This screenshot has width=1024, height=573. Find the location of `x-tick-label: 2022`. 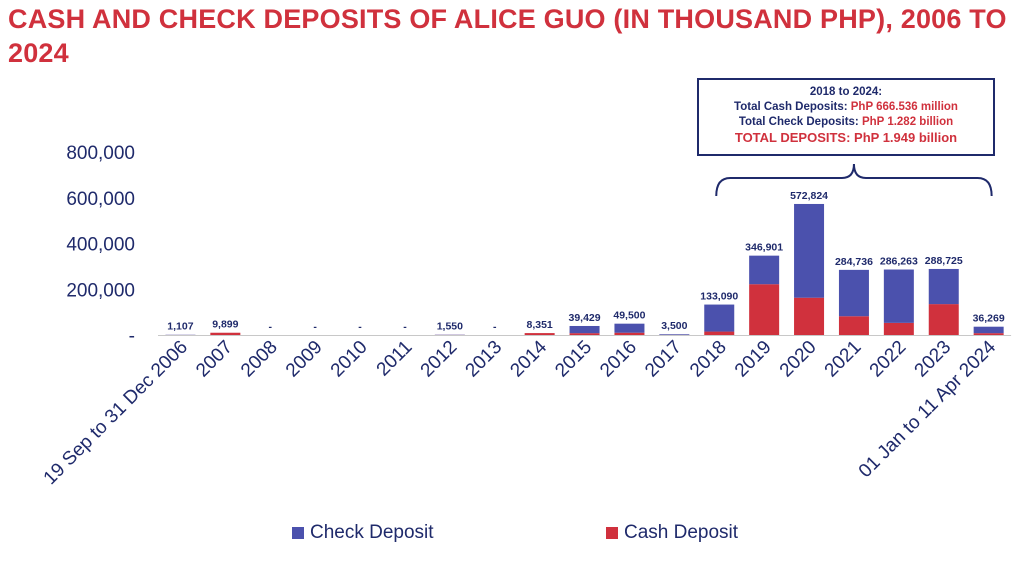

x-tick-label: 2022 is located at coordinates (888, 359).